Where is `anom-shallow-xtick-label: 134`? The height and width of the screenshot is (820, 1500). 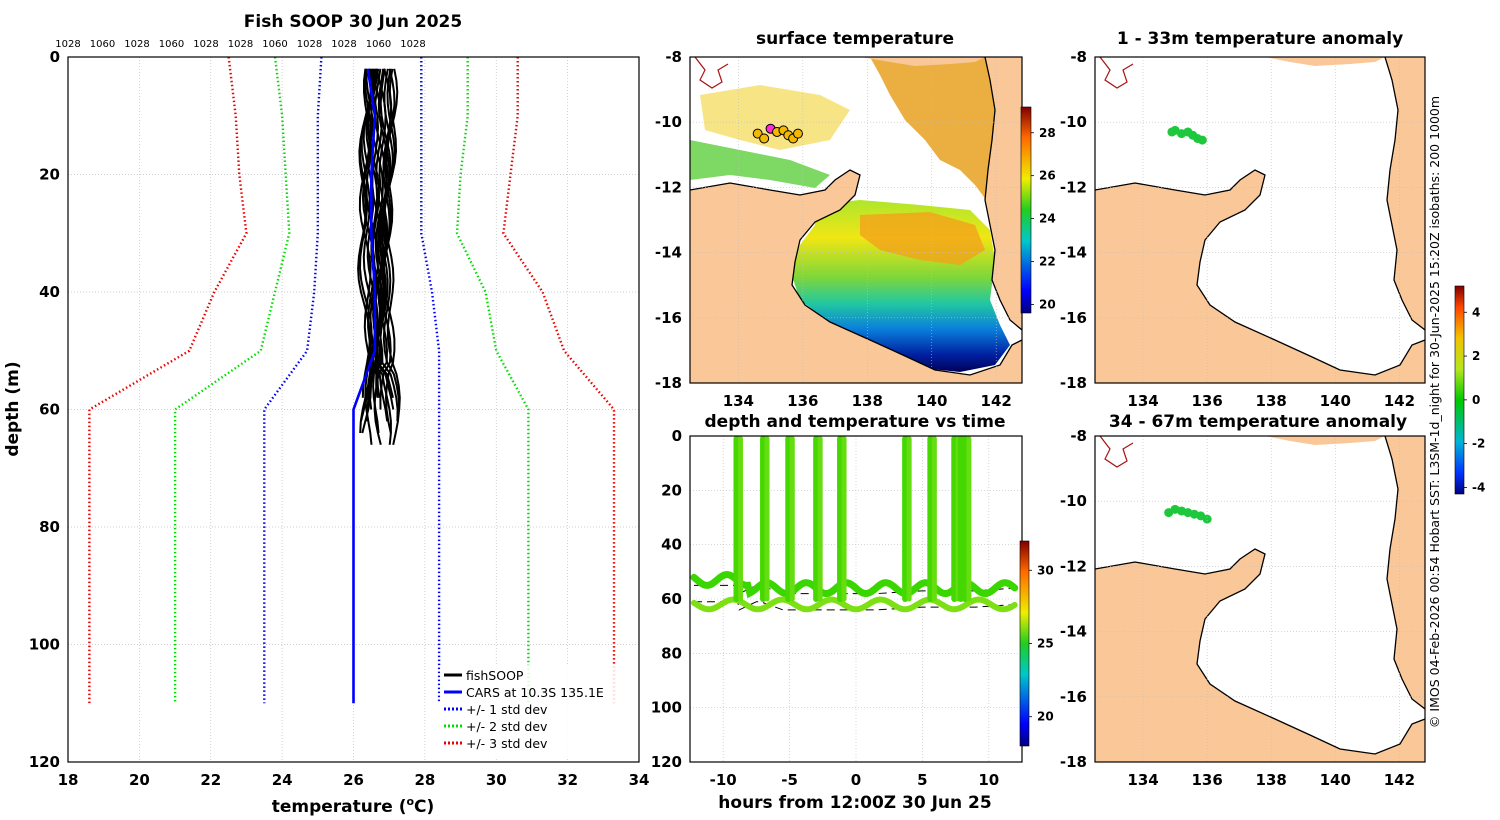
anom-shallow-xtick-label: 134 is located at coordinates (1142, 401).